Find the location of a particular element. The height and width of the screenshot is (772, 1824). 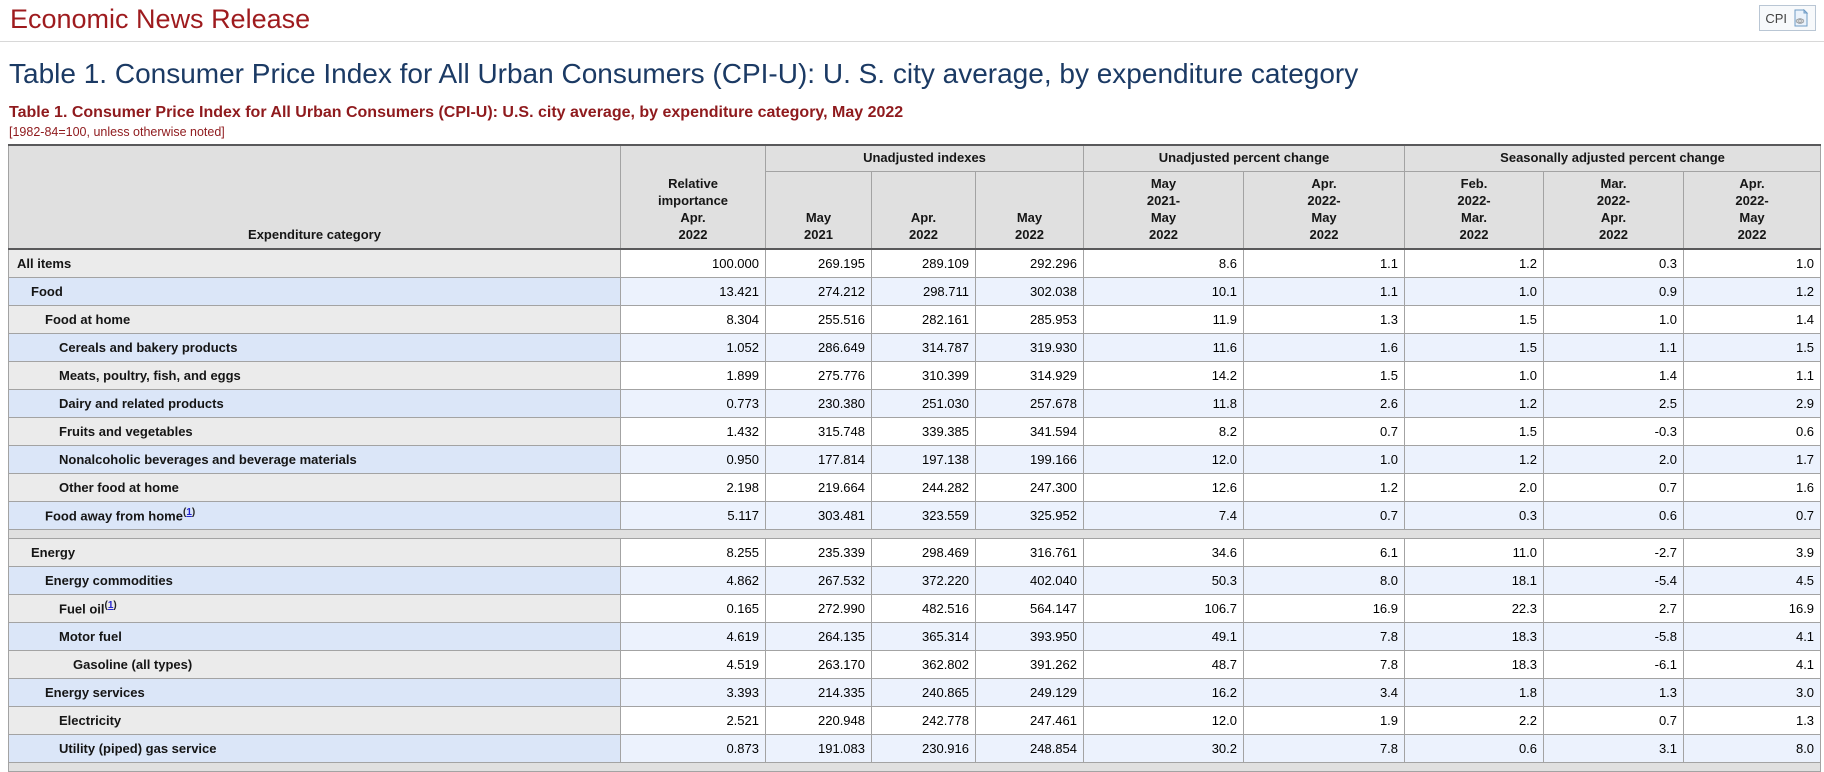

value-cell: 8.6 is located at coordinates (1163, 263).